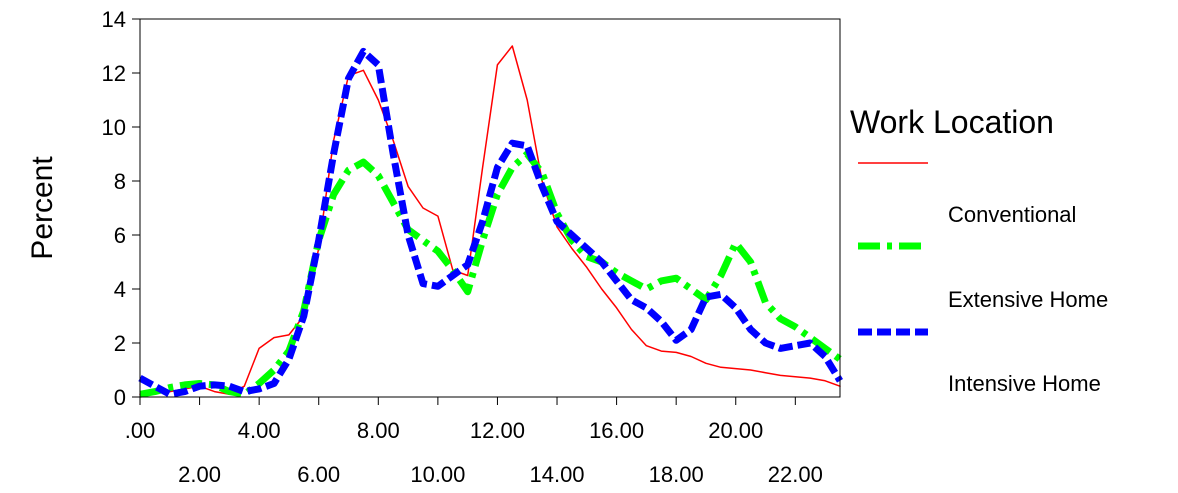 Image resolution: width=1178 pixels, height=493 pixels. I want to click on x-tick-label: 2.00, so click(199, 474).